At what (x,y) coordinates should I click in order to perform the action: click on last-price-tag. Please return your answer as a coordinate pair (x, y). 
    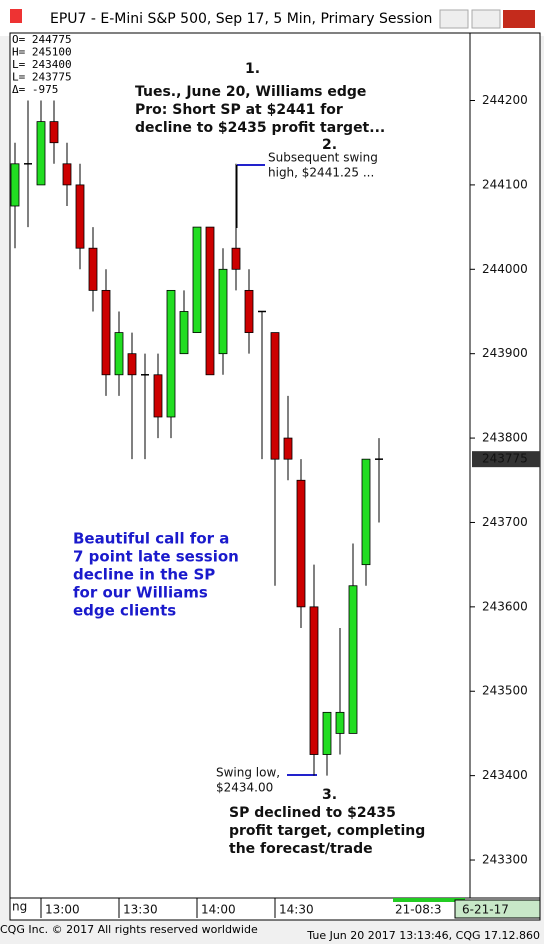
    Looking at the image, I should click on (506, 459).